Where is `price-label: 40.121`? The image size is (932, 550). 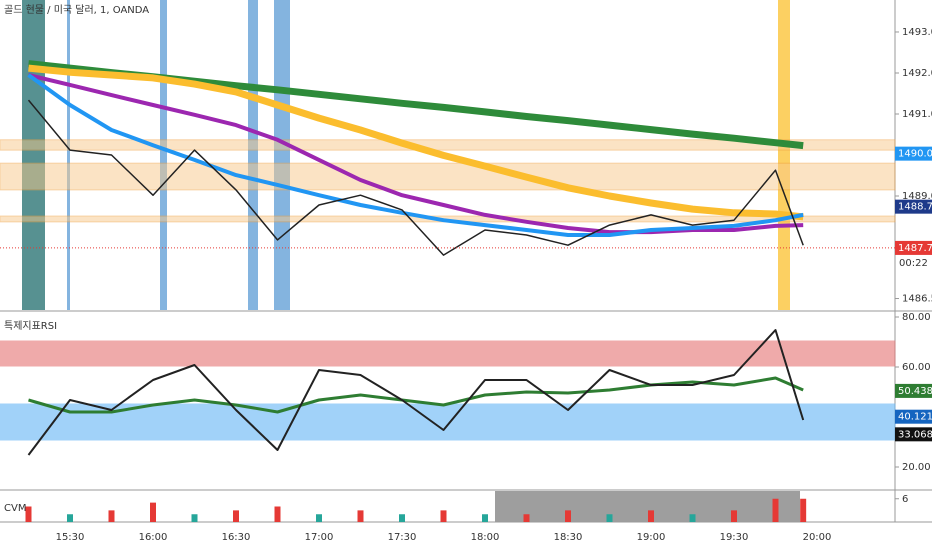
price-label: 40.121 is located at coordinates (915, 417).